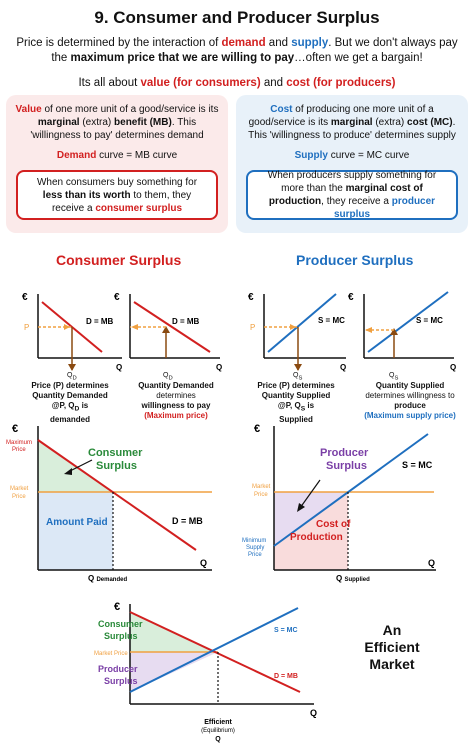 The height and width of the screenshot is (754, 474). I want to click on qs-sub: S, so click(396, 378).